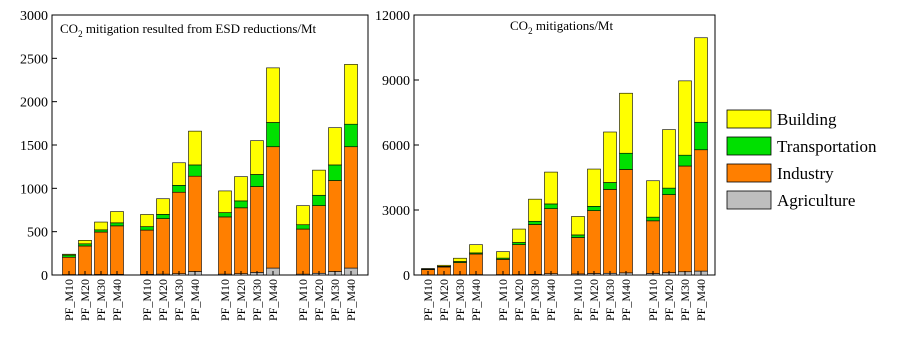  Describe the element at coordinates (816, 200) in the screenshot. I see `legend-label: Agriculture` at that location.